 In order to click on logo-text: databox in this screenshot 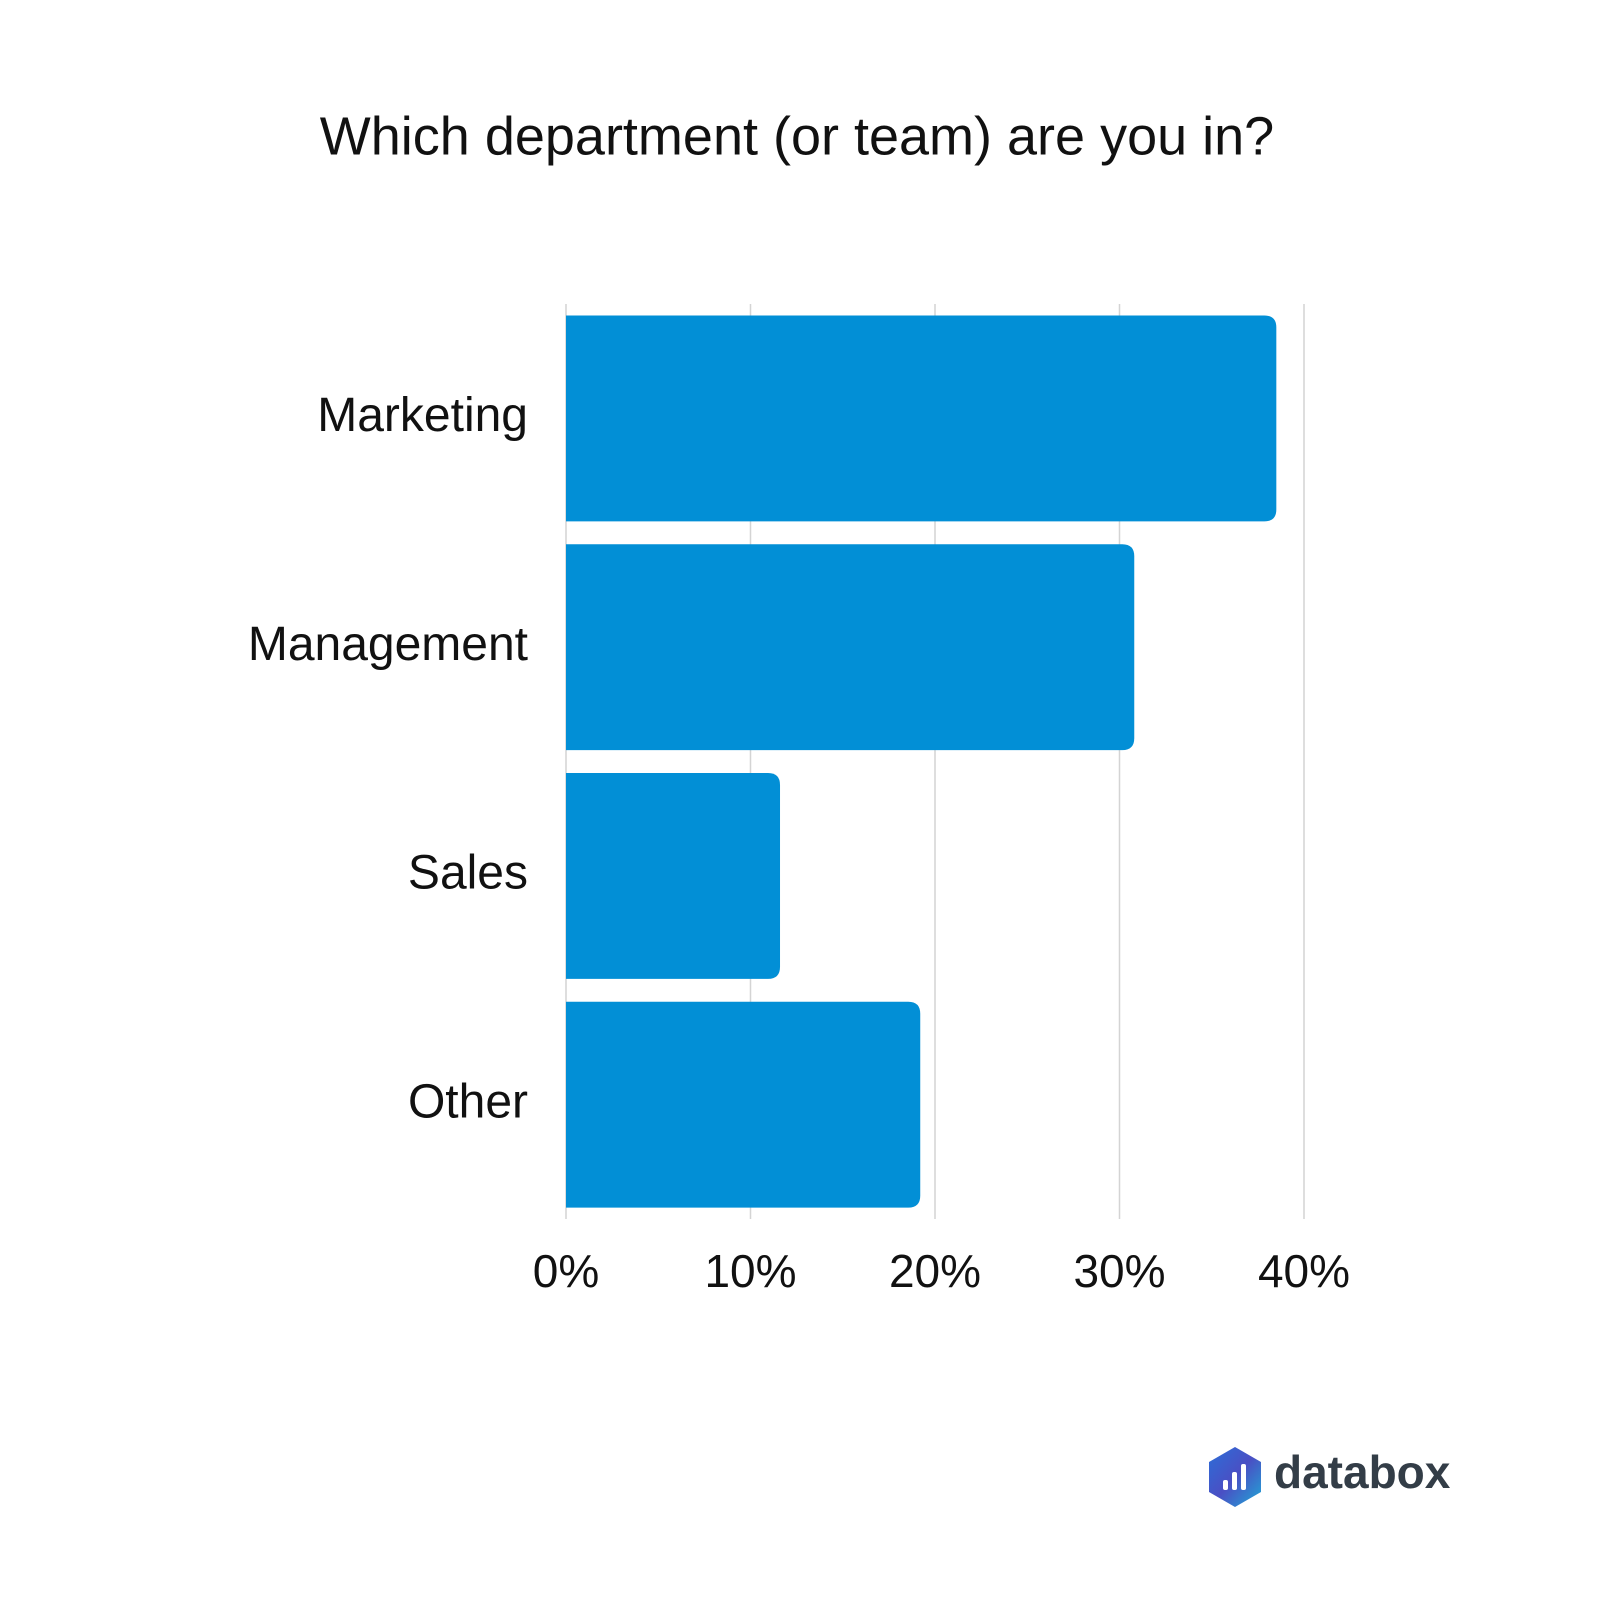, I will do `click(1362, 1472)`.